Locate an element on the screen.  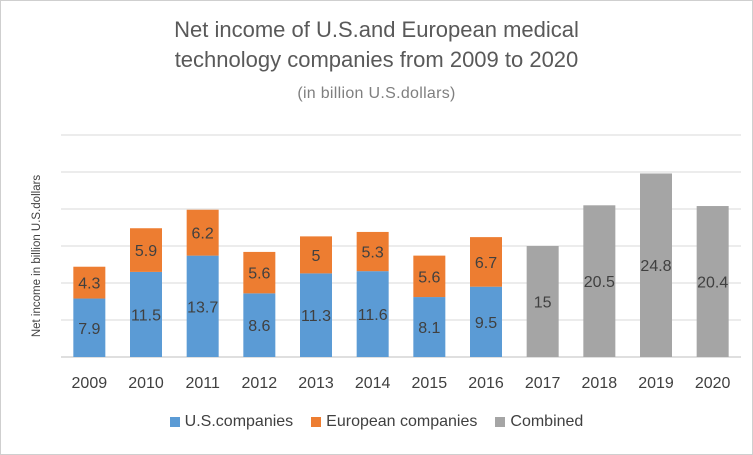
data-label: 5.9 is located at coordinates (146, 251).